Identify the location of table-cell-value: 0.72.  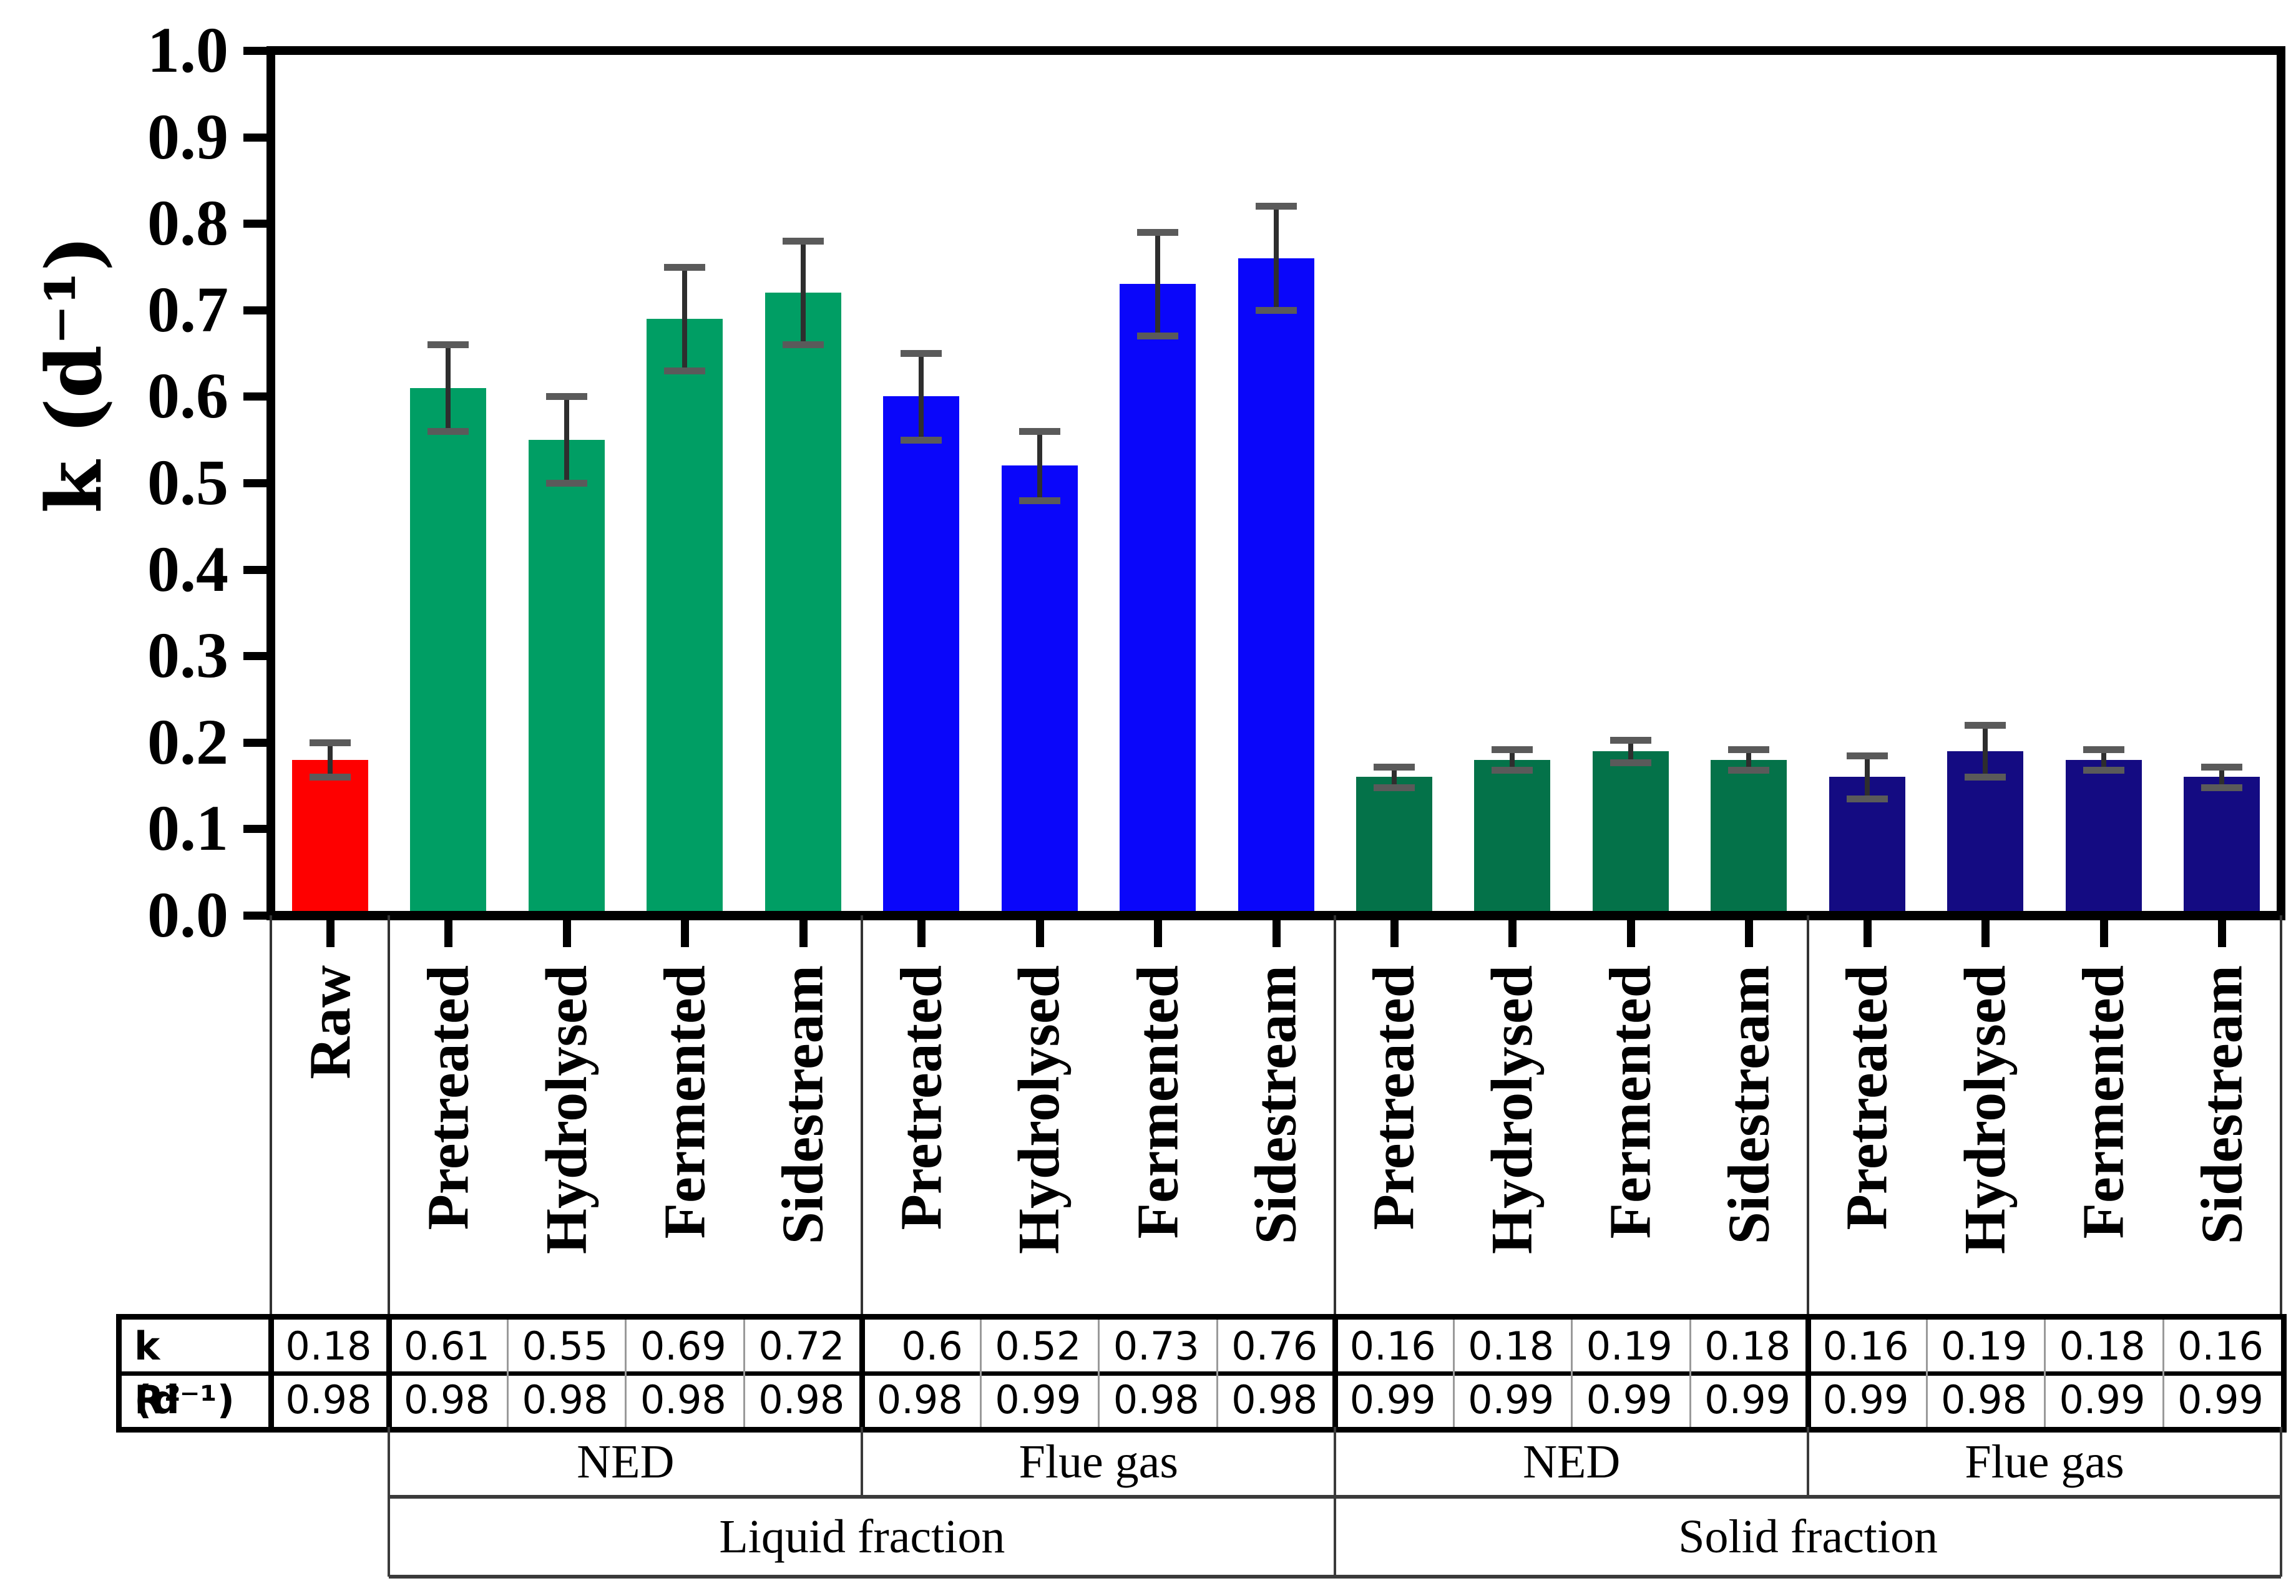
(801, 1346).